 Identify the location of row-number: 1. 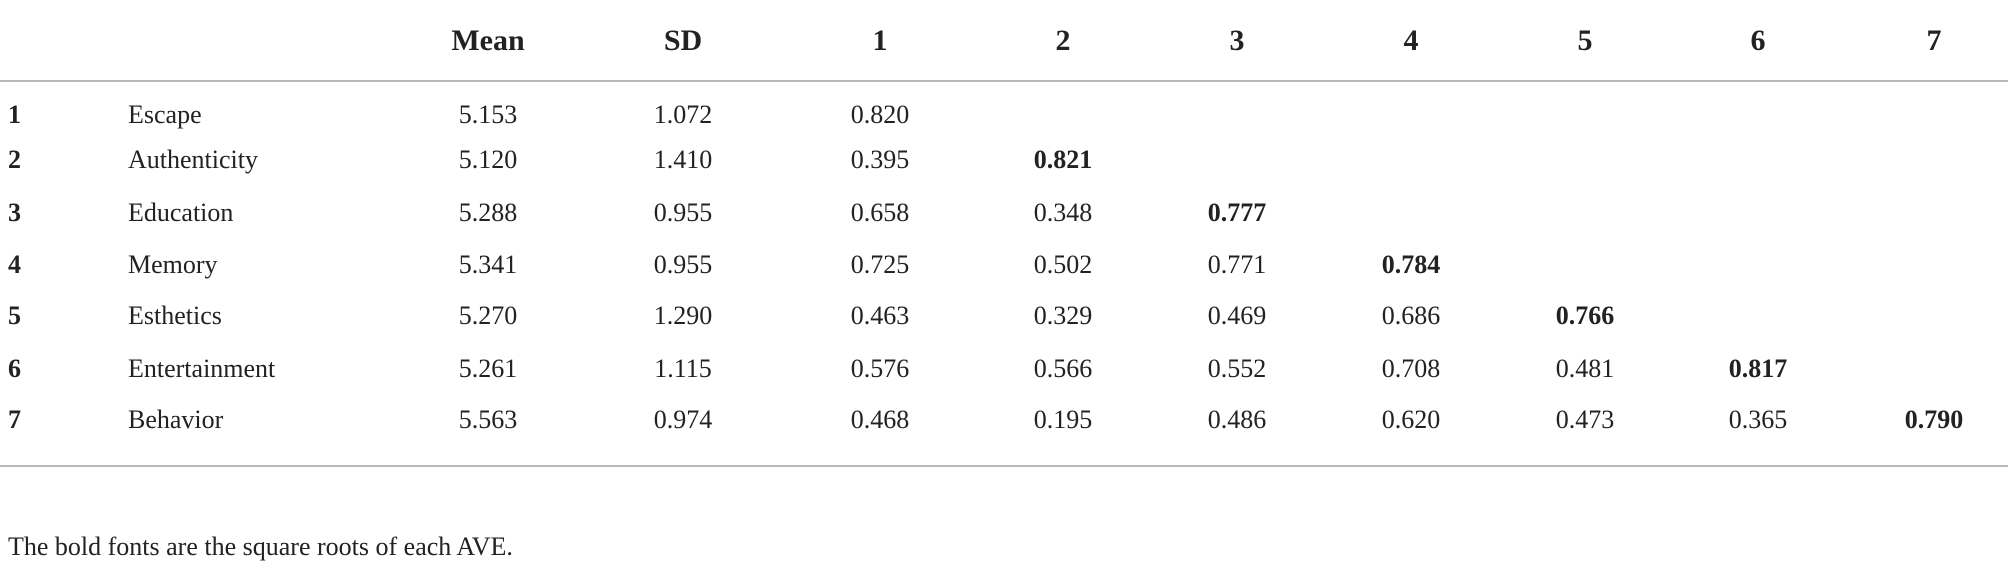
(14, 114).